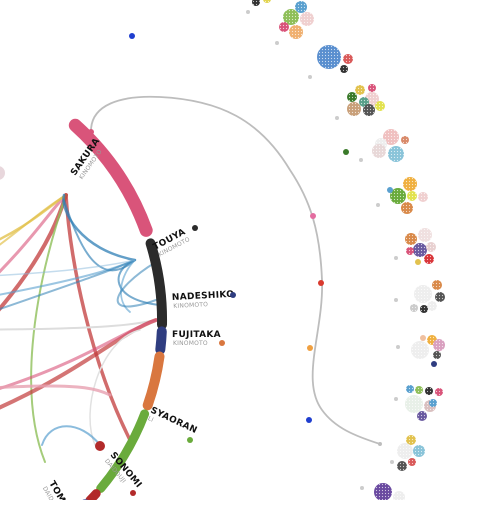 The image size is (500, 505). What do you see at coordinates (203, 296) in the screenshot?
I see `character-name: NADESHIKO` at bounding box center [203, 296].